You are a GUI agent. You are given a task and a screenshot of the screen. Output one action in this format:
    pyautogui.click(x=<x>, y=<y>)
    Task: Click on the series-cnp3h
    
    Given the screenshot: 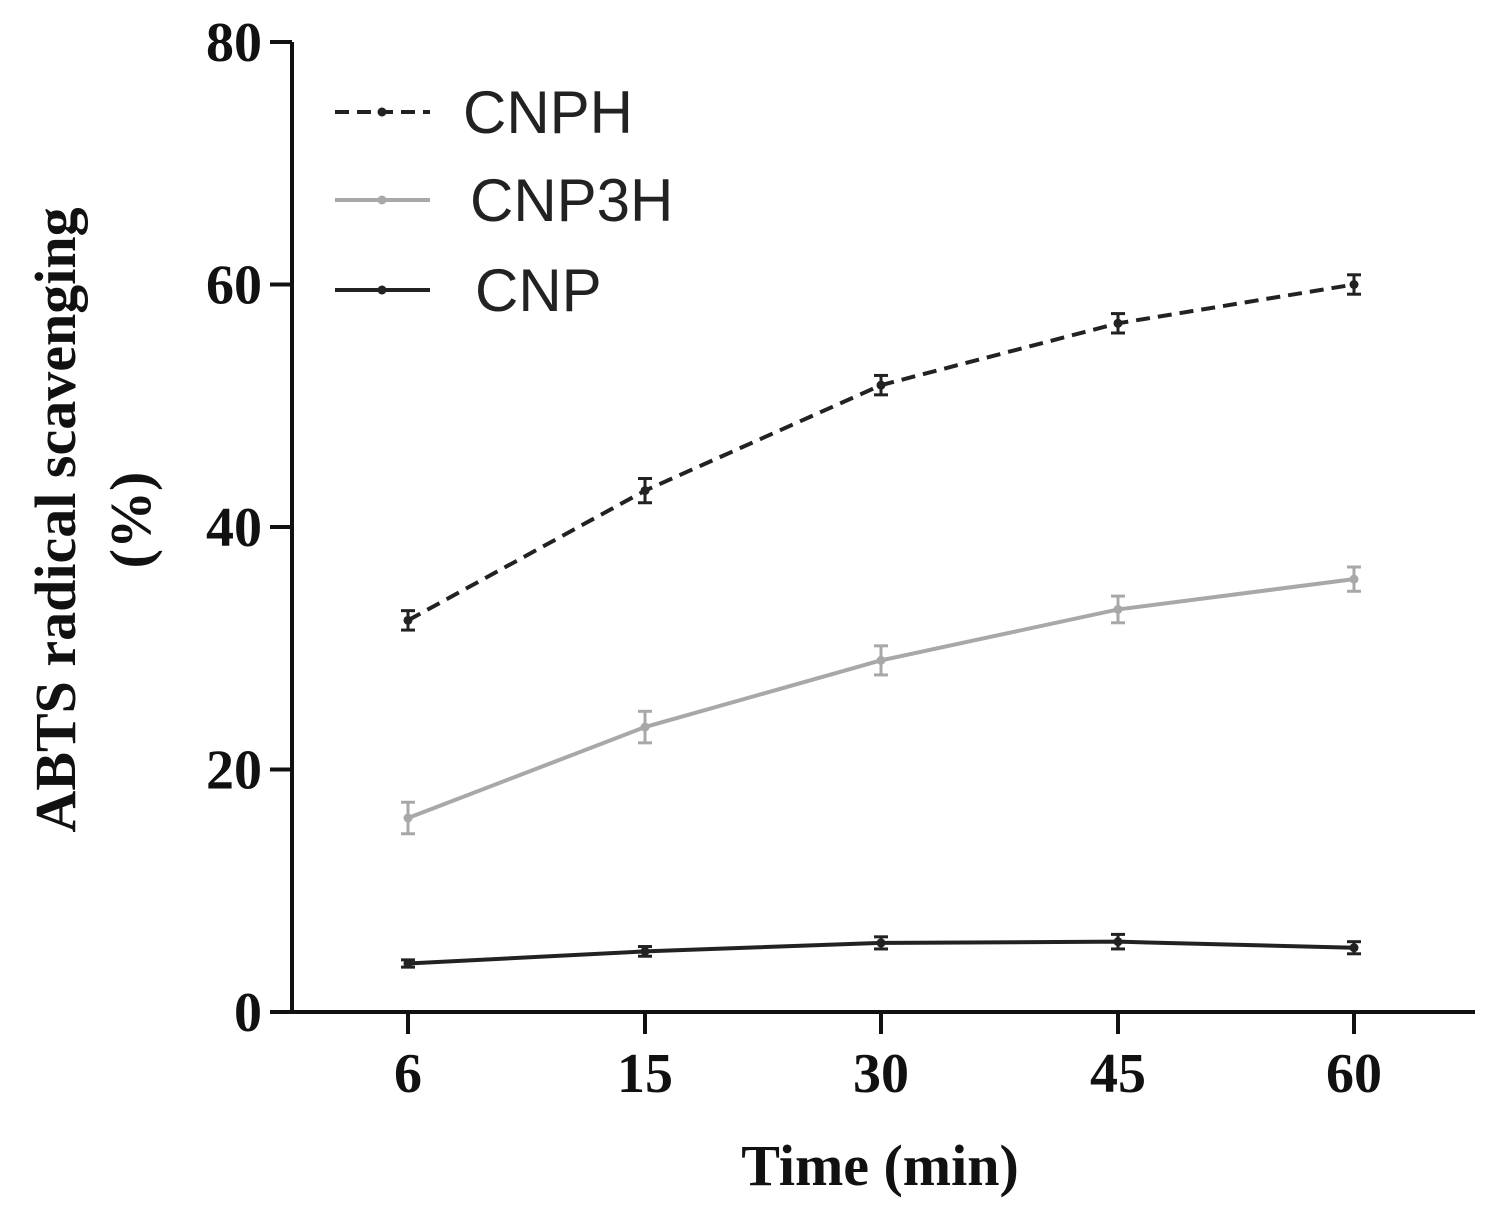 What is the action you would take?
    pyautogui.click(x=881, y=700)
    